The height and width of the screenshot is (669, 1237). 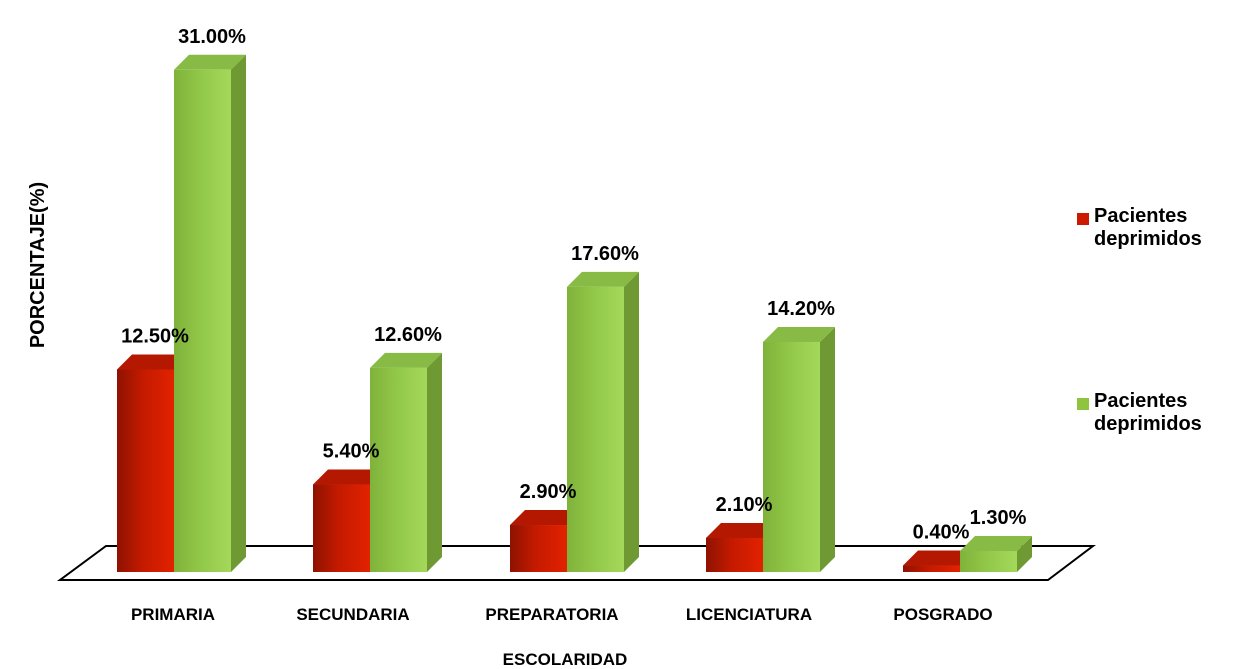 What do you see at coordinates (155, 337) in the screenshot?
I see `data-label: 12.50%` at bounding box center [155, 337].